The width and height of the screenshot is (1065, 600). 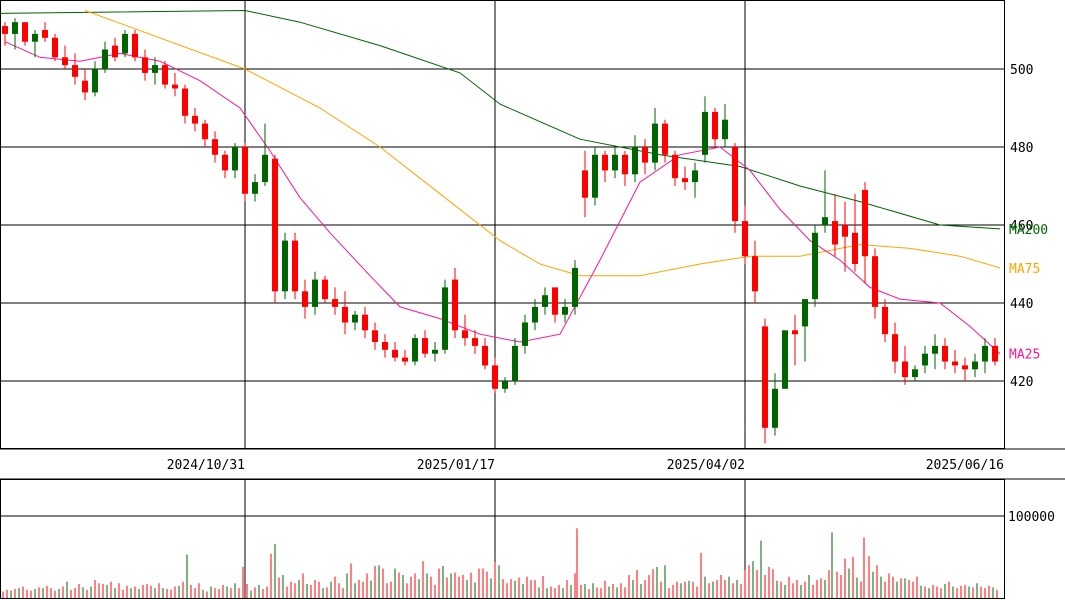 What do you see at coordinates (1024, 355) in the screenshot?
I see `ma-label-ma25: MA25` at bounding box center [1024, 355].